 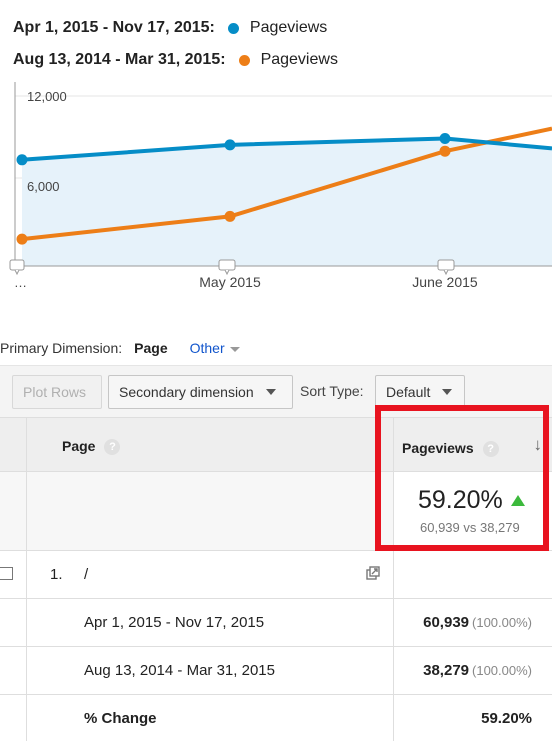 I want to click on y-tick-label-6000: 6,000, so click(x=43, y=186).